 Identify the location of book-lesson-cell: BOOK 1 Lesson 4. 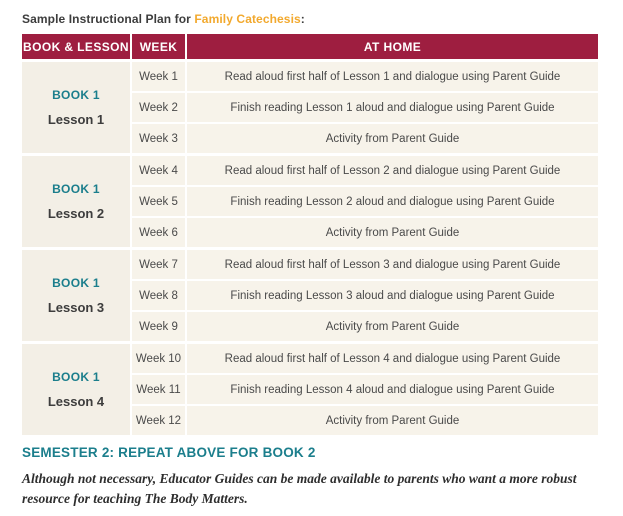
(76, 389).